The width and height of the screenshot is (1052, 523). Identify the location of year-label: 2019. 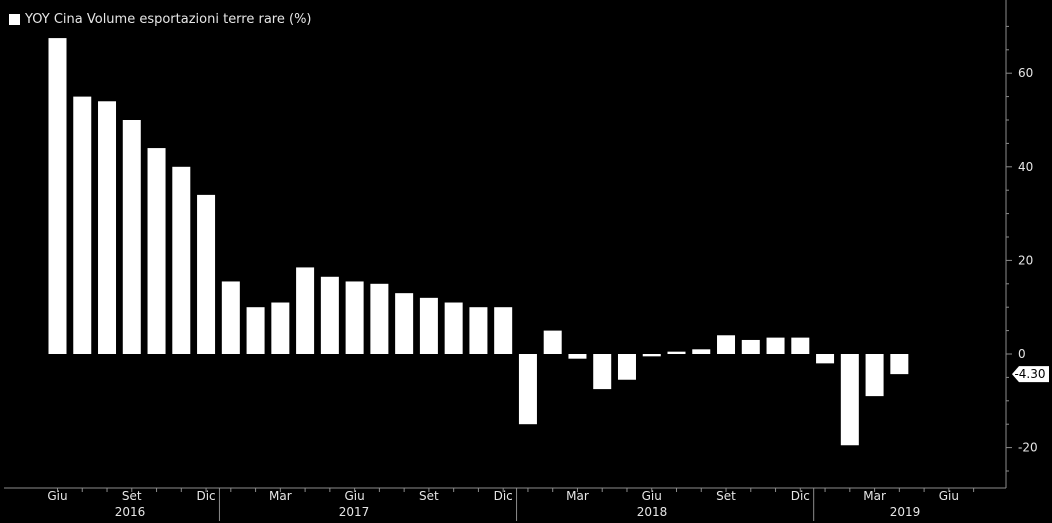
(905, 512).